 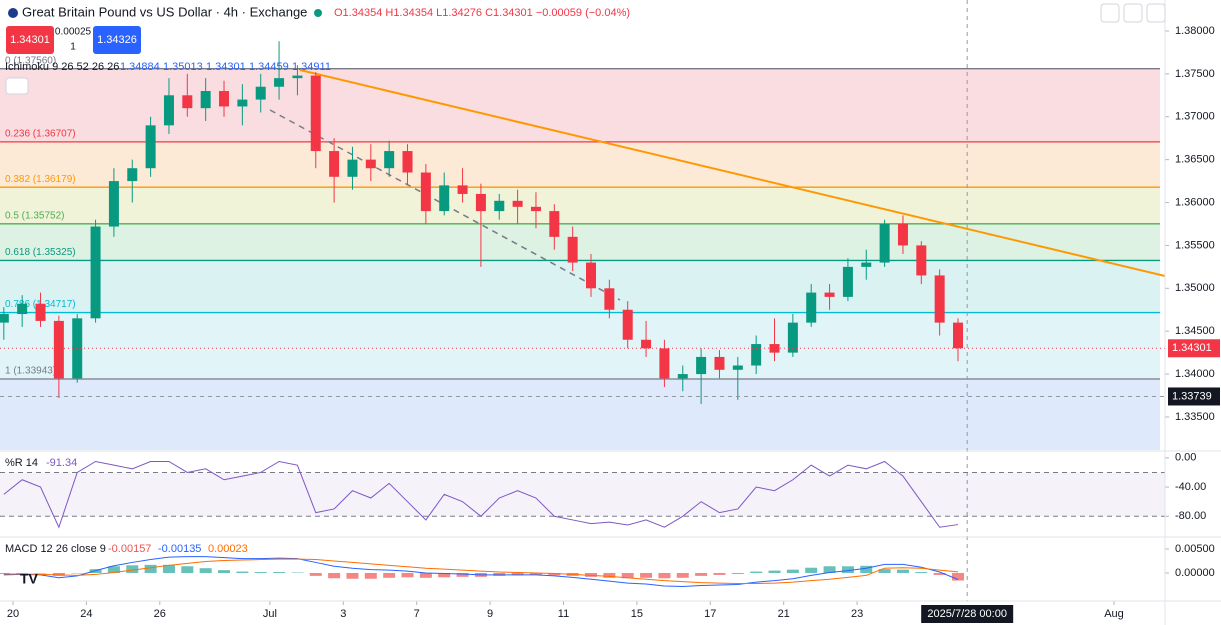 I want to click on pane-value: -0.00157, so click(x=129, y=549).